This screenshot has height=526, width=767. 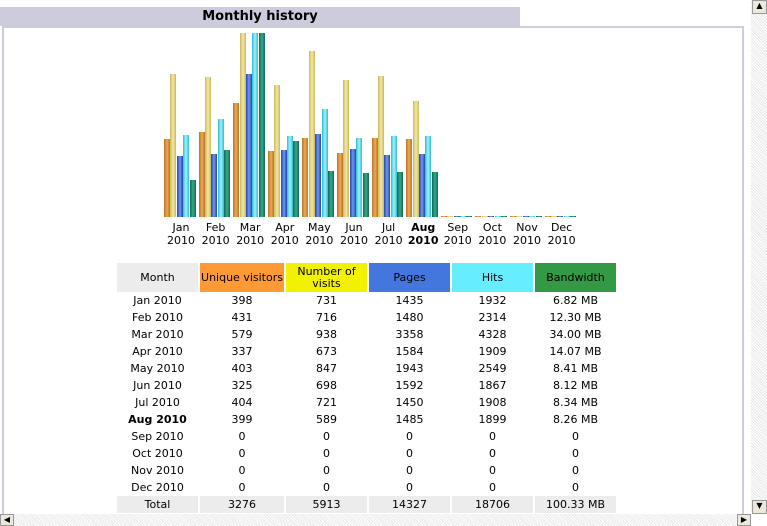 What do you see at coordinates (326, 317) in the screenshot?
I see `table-cell: 716` at bounding box center [326, 317].